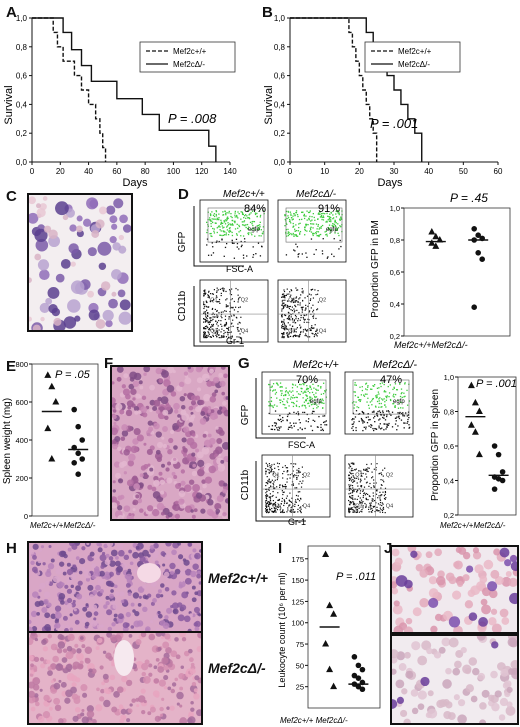 The height and width of the screenshot is (727, 520). Describe the element at coordinates (149, 573) in the screenshot. I see `vessel` at that location.